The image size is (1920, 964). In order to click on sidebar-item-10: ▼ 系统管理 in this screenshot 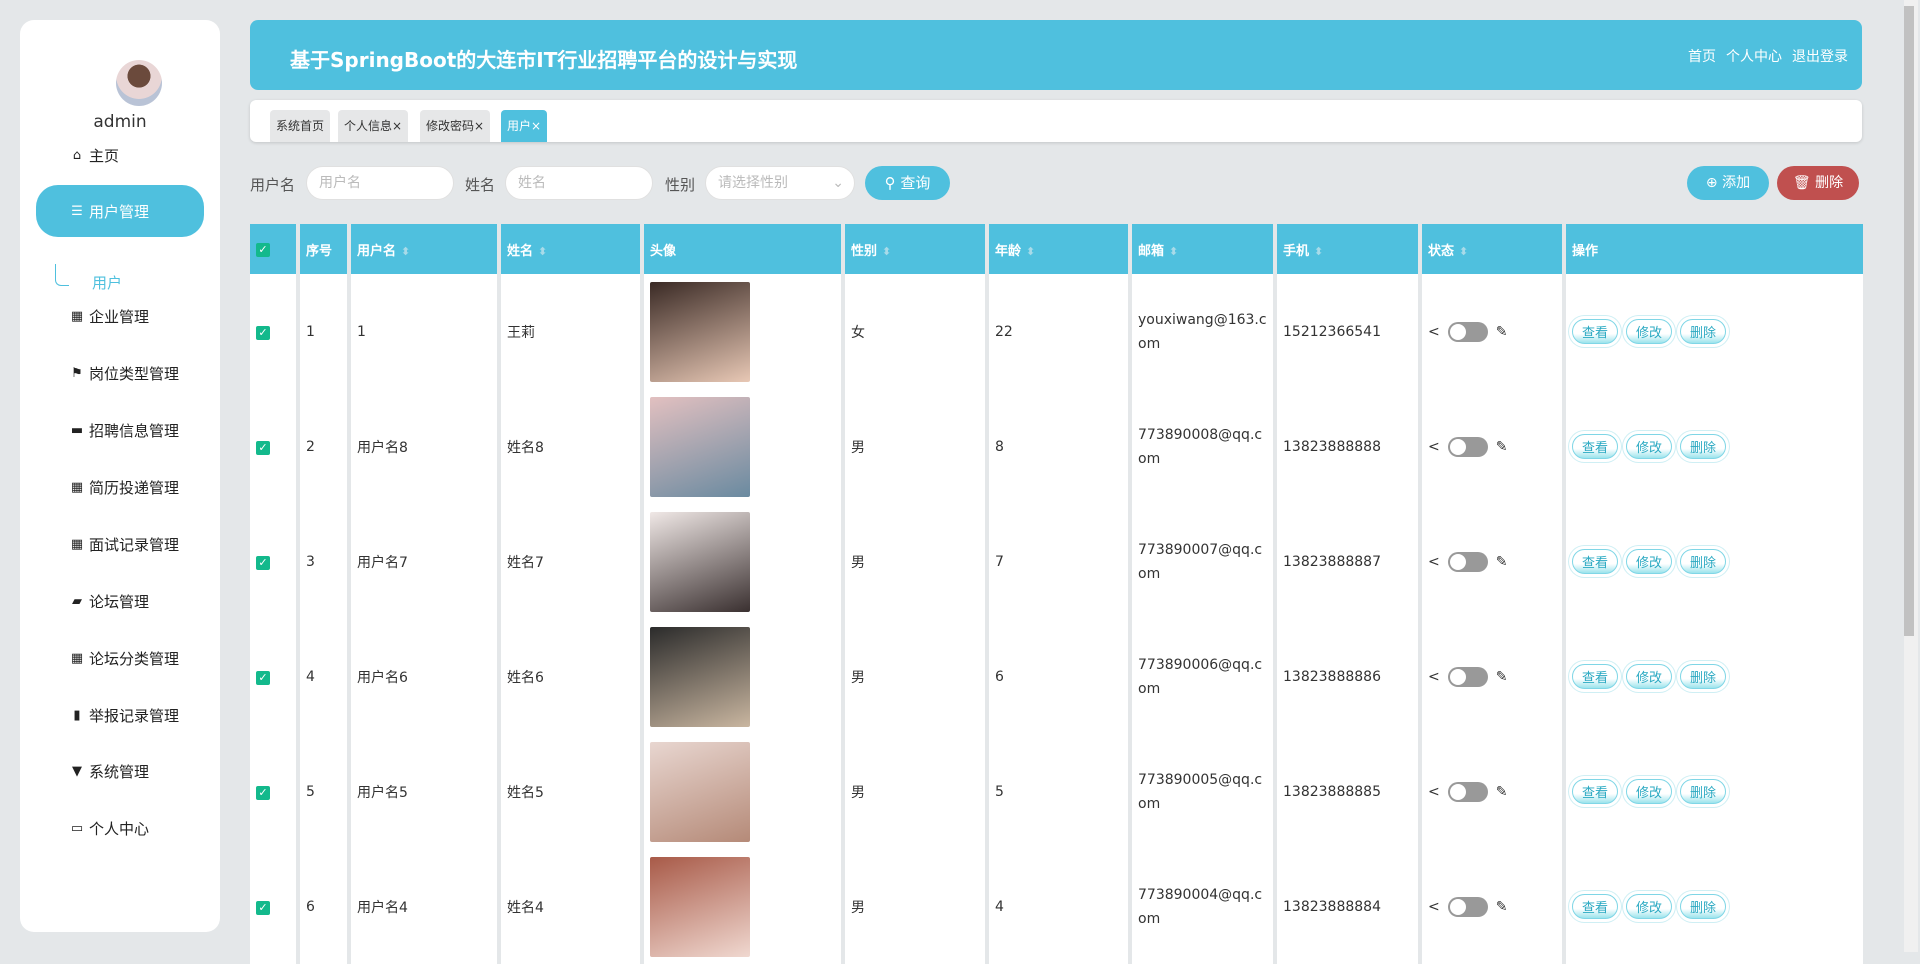, I will do `click(120, 771)`.